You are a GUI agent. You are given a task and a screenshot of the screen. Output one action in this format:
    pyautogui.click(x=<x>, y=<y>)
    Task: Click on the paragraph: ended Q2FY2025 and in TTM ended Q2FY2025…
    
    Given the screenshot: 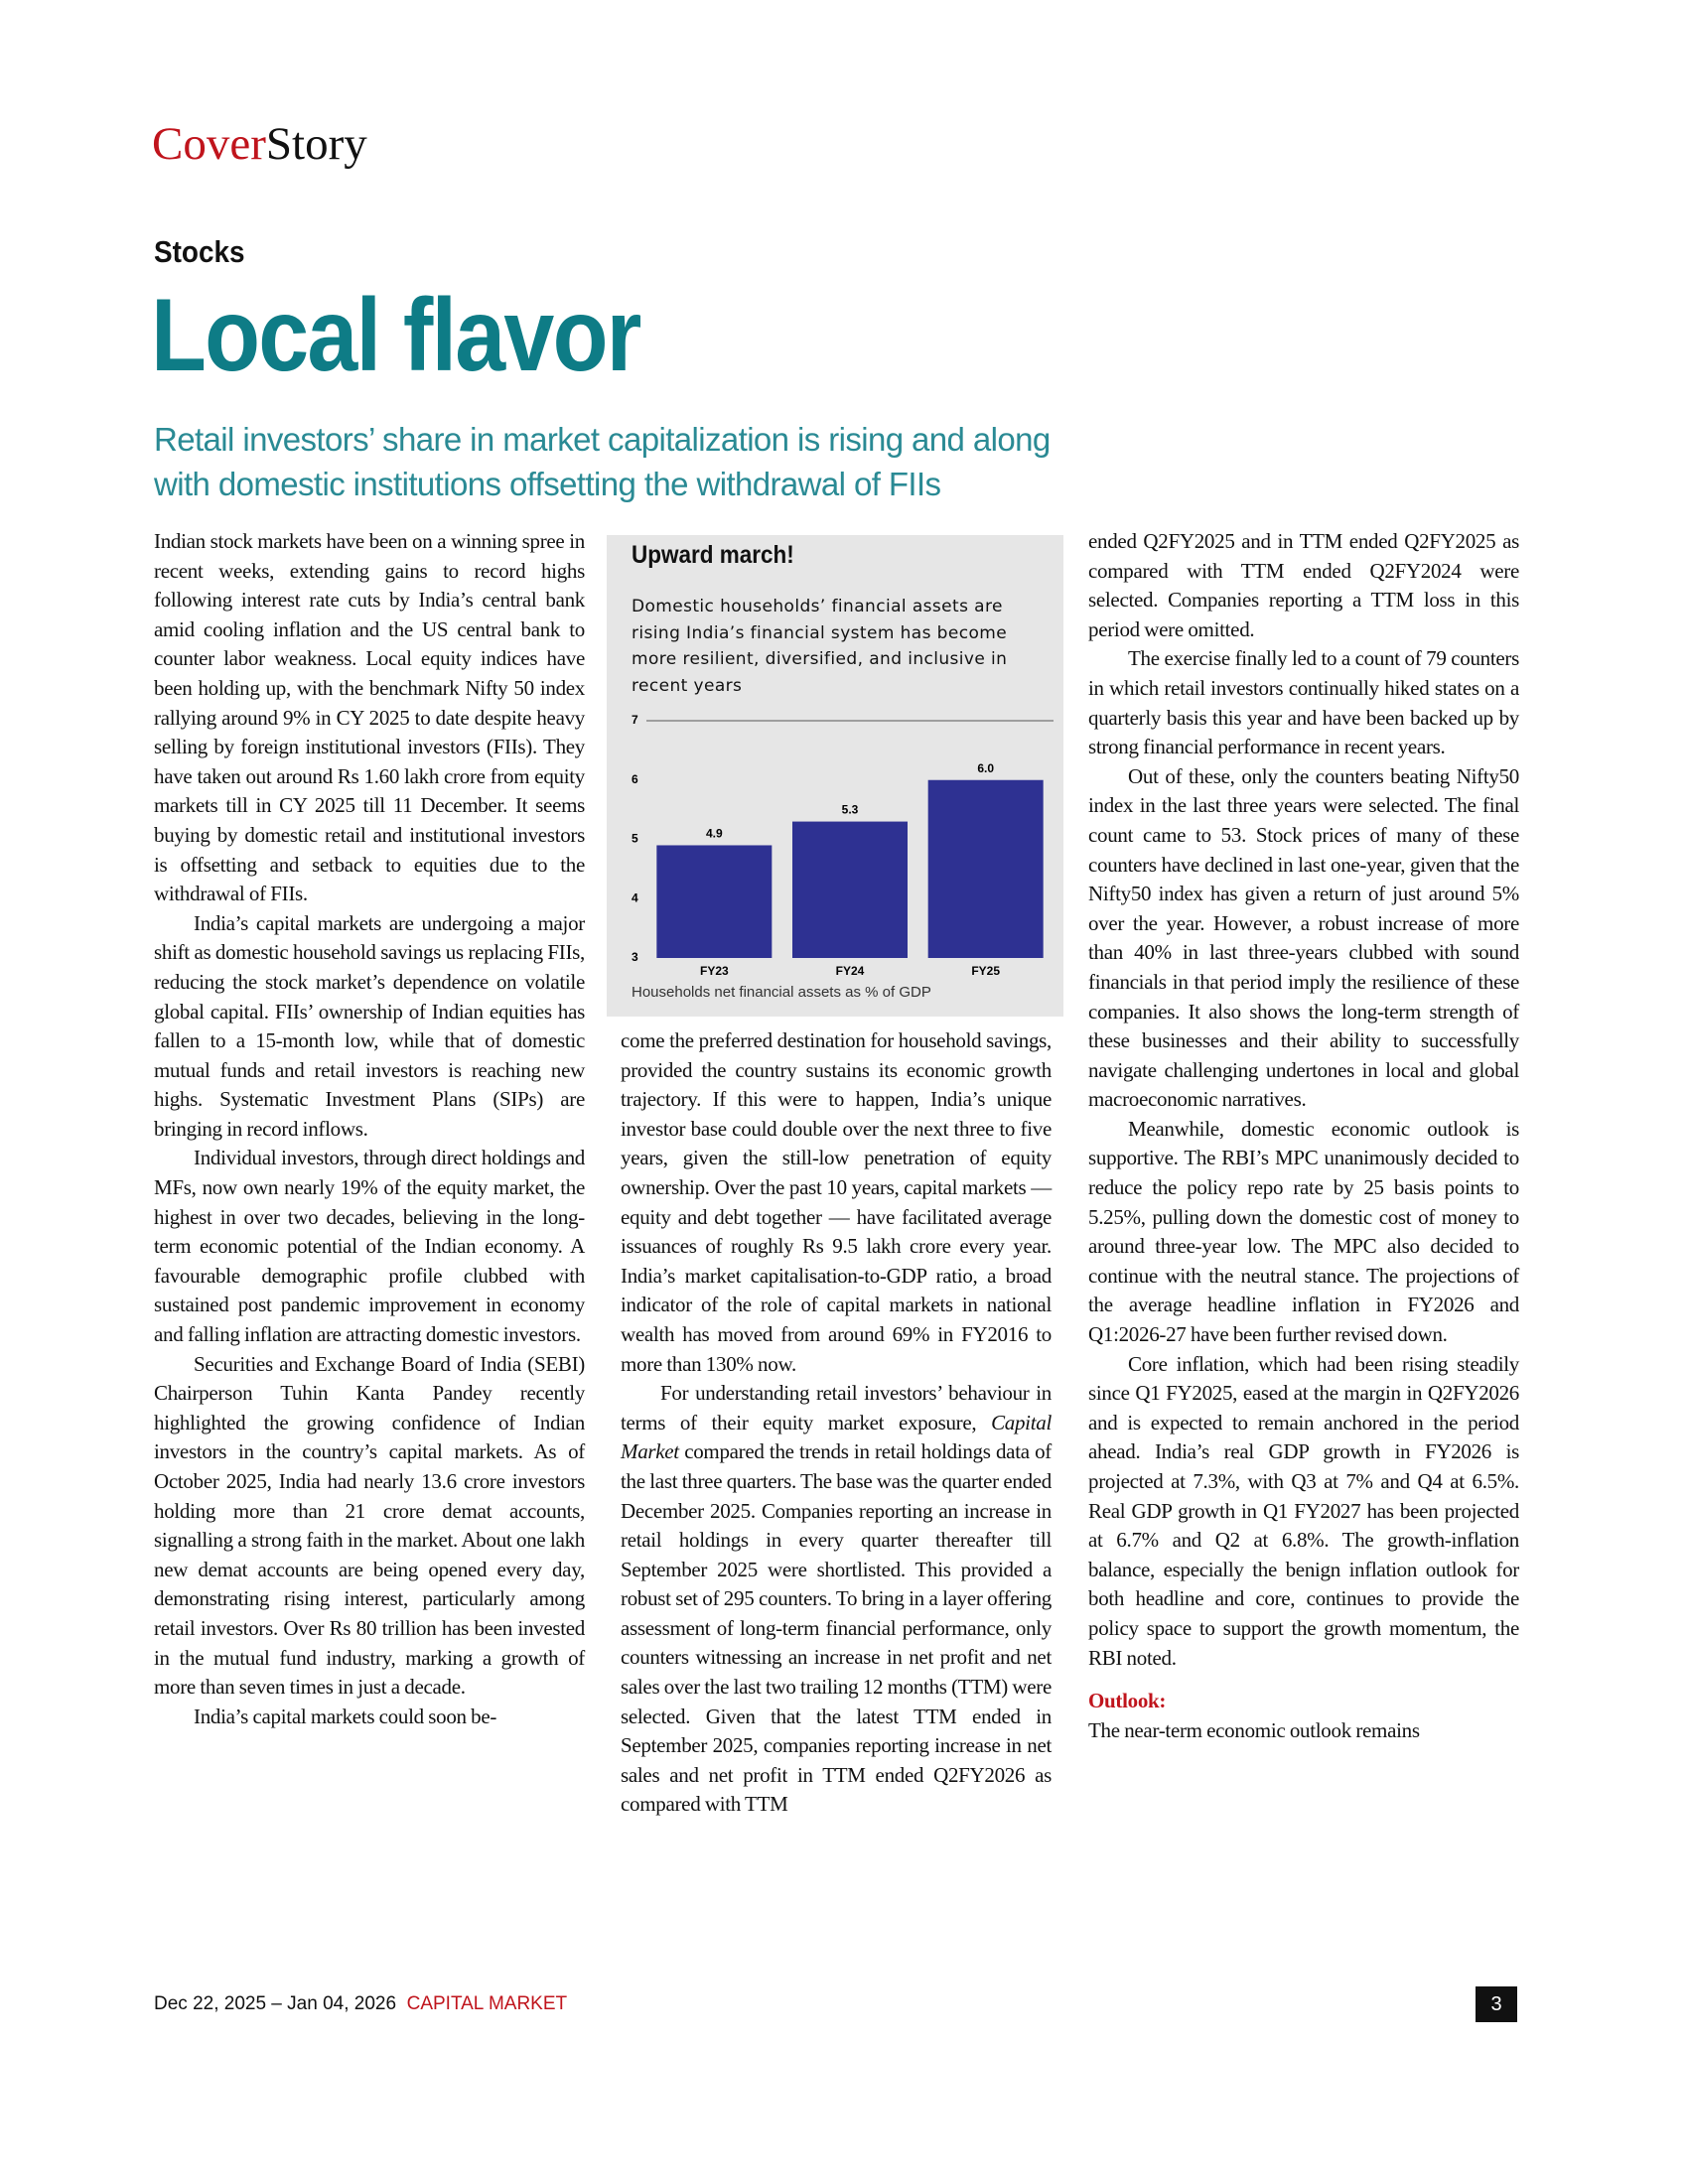 What is the action you would take?
    pyautogui.click(x=1303, y=585)
    